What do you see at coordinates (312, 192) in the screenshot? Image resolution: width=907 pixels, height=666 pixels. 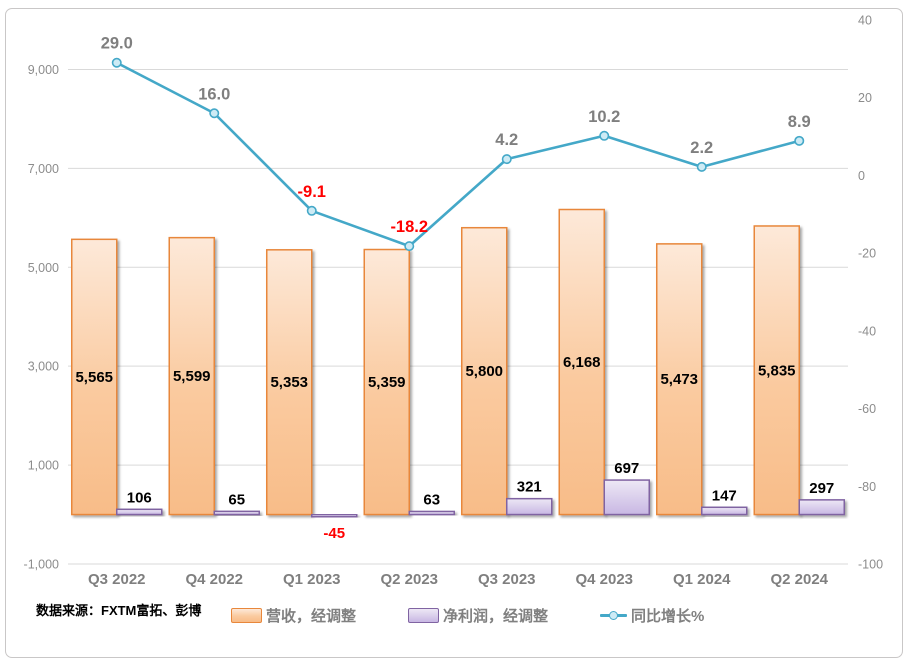 I see `growth-point-label: -9.1` at bounding box center [312, 192].